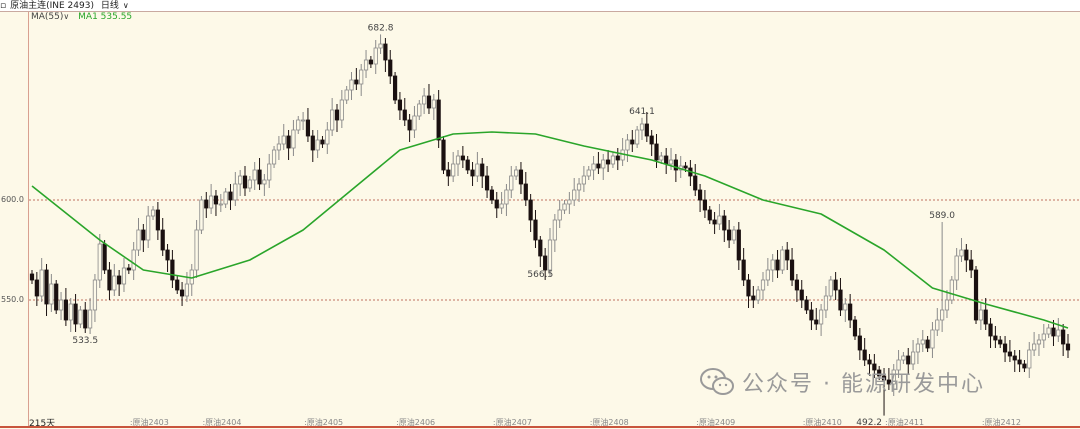  I want to click on bottom-border, so click(540, 427).